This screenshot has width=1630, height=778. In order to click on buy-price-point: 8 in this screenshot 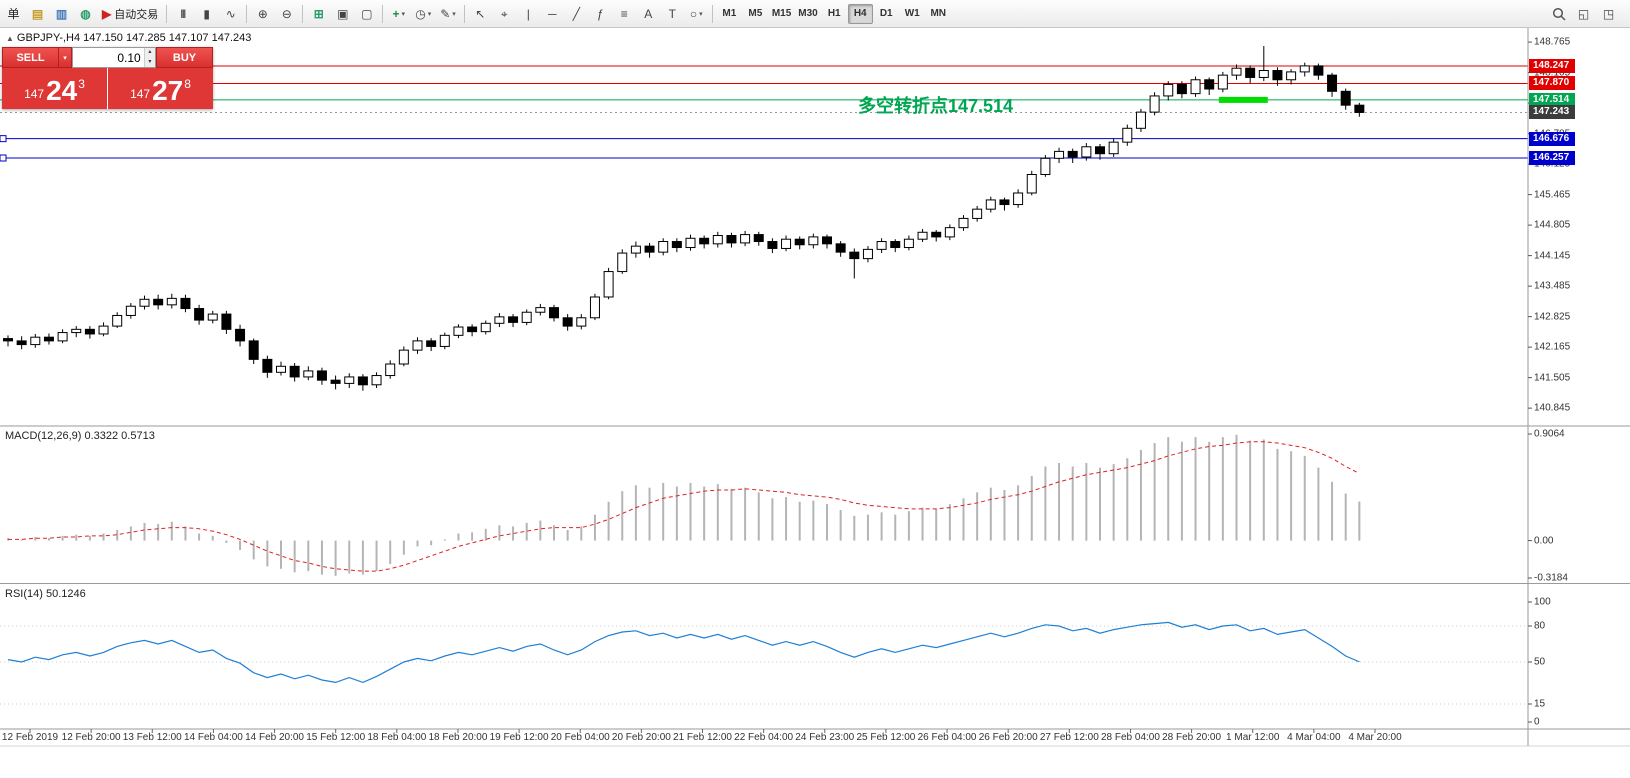, I will do `click(187, 84)`.